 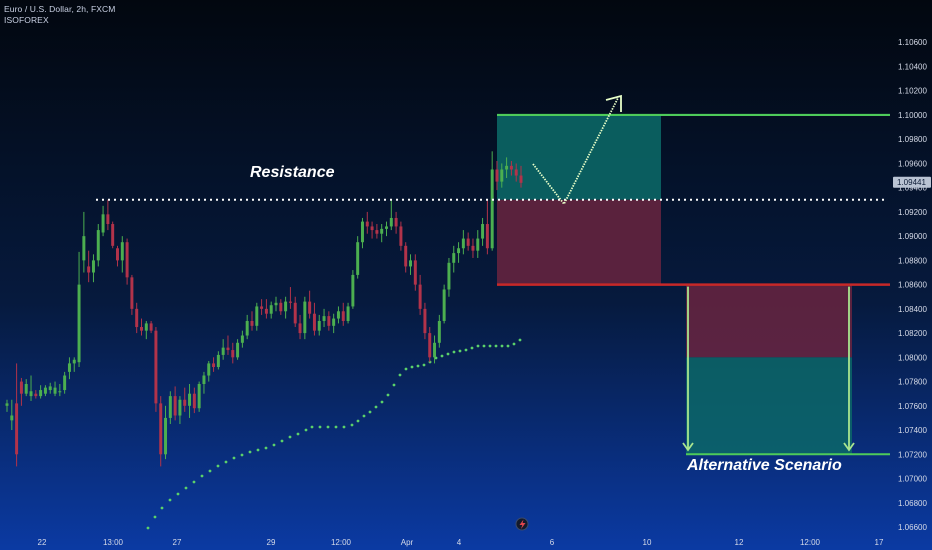 What do you see at coordinates (177, 542) in the screenshot?
I see `time-tick-label: 27` at bounding box center [177, 542].